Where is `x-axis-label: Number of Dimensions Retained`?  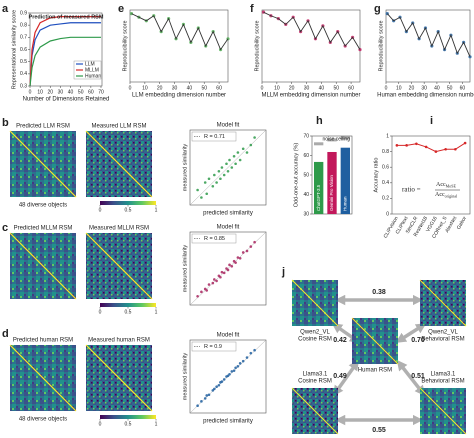
x-axis-label: Number of Dimensions Retained is located at coordinates (66, 100).